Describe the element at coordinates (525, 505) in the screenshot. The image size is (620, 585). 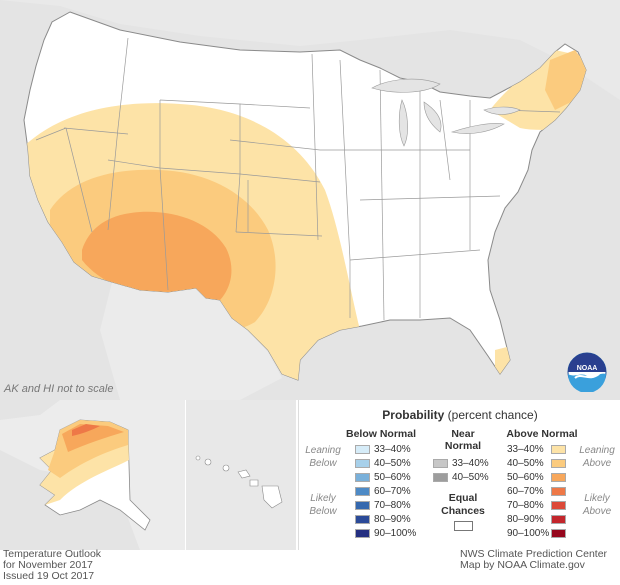
I see `legend-above-label-5: 70–80%` at that location.